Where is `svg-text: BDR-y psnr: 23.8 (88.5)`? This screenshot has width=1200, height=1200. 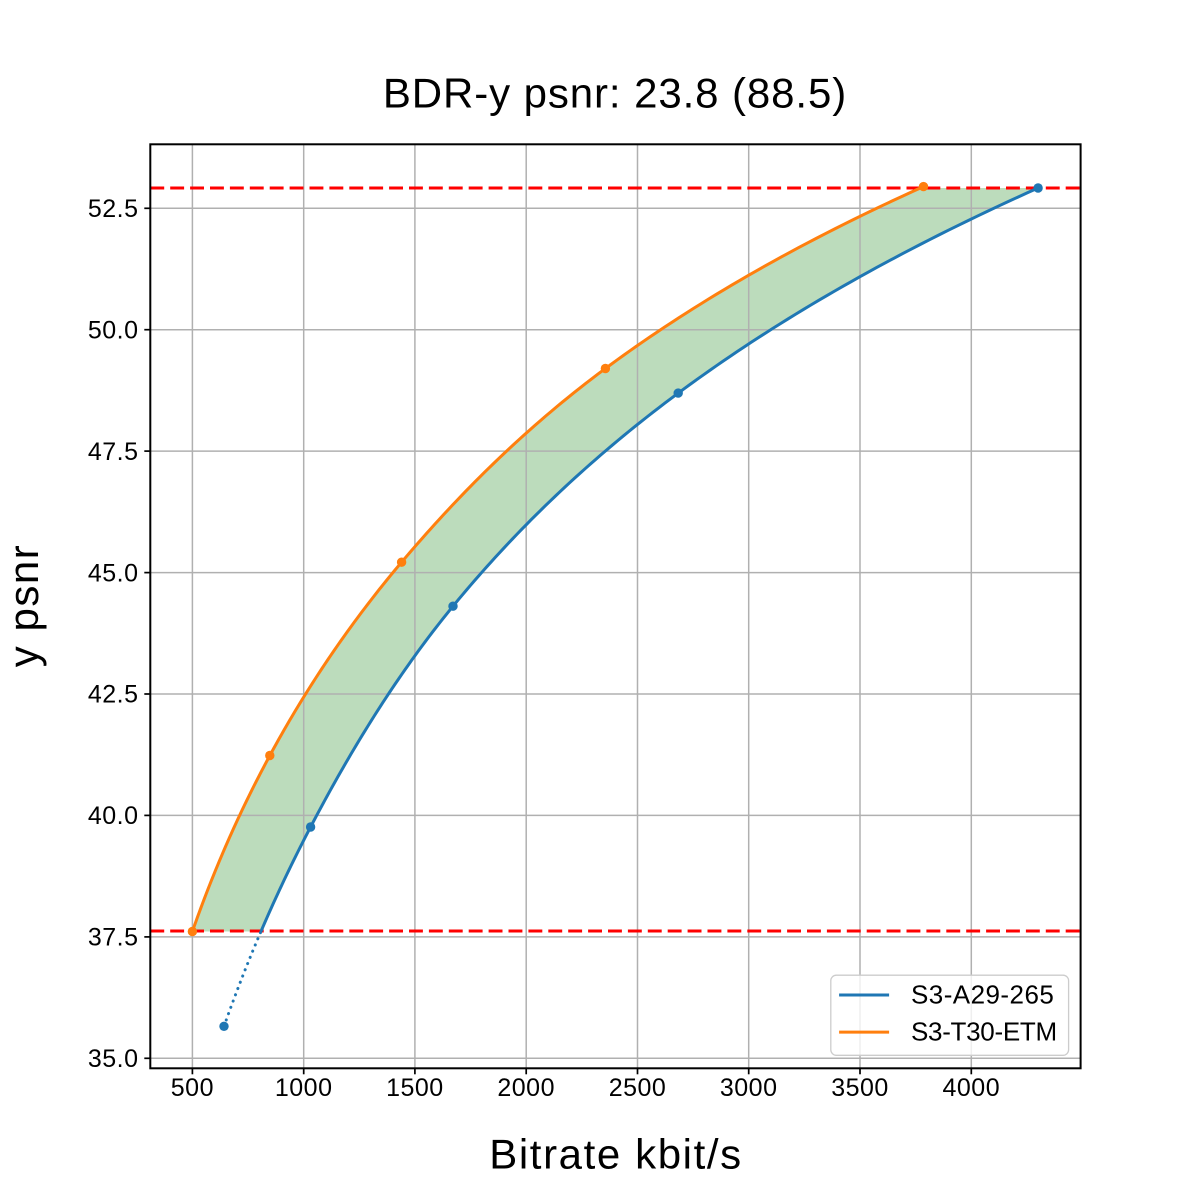 svg-text: BDR-y psnr: 23.8 (88.5) is located at coordinates (615, 93).